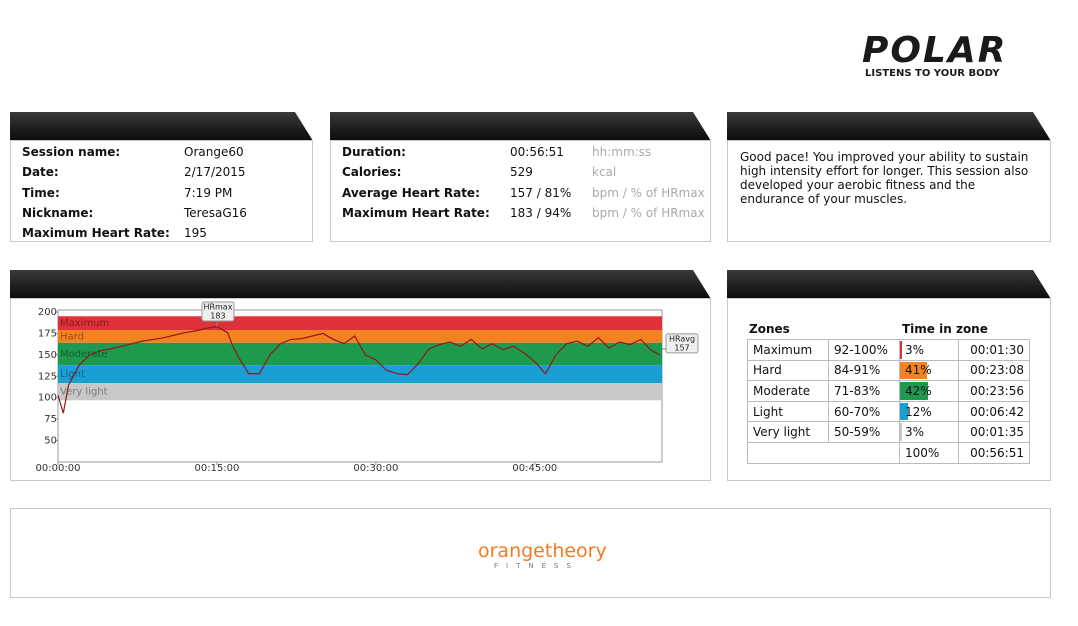  What do you see at coordinates (932, 73) in the screenshot?
I see `polar-tagline: LISTENS TO YOUR BODY` at bounding box center [932, 73].